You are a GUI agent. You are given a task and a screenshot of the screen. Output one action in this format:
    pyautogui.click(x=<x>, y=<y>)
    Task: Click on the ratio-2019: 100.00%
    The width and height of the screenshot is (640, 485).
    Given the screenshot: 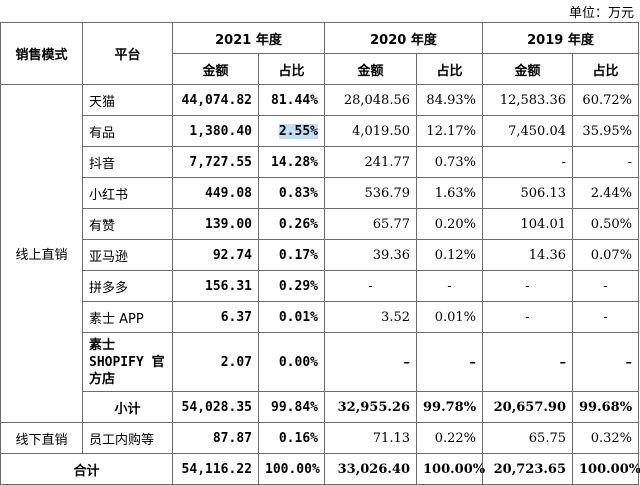 What is the action you would take?
    pyautogui.click(x=606, y=469)
    